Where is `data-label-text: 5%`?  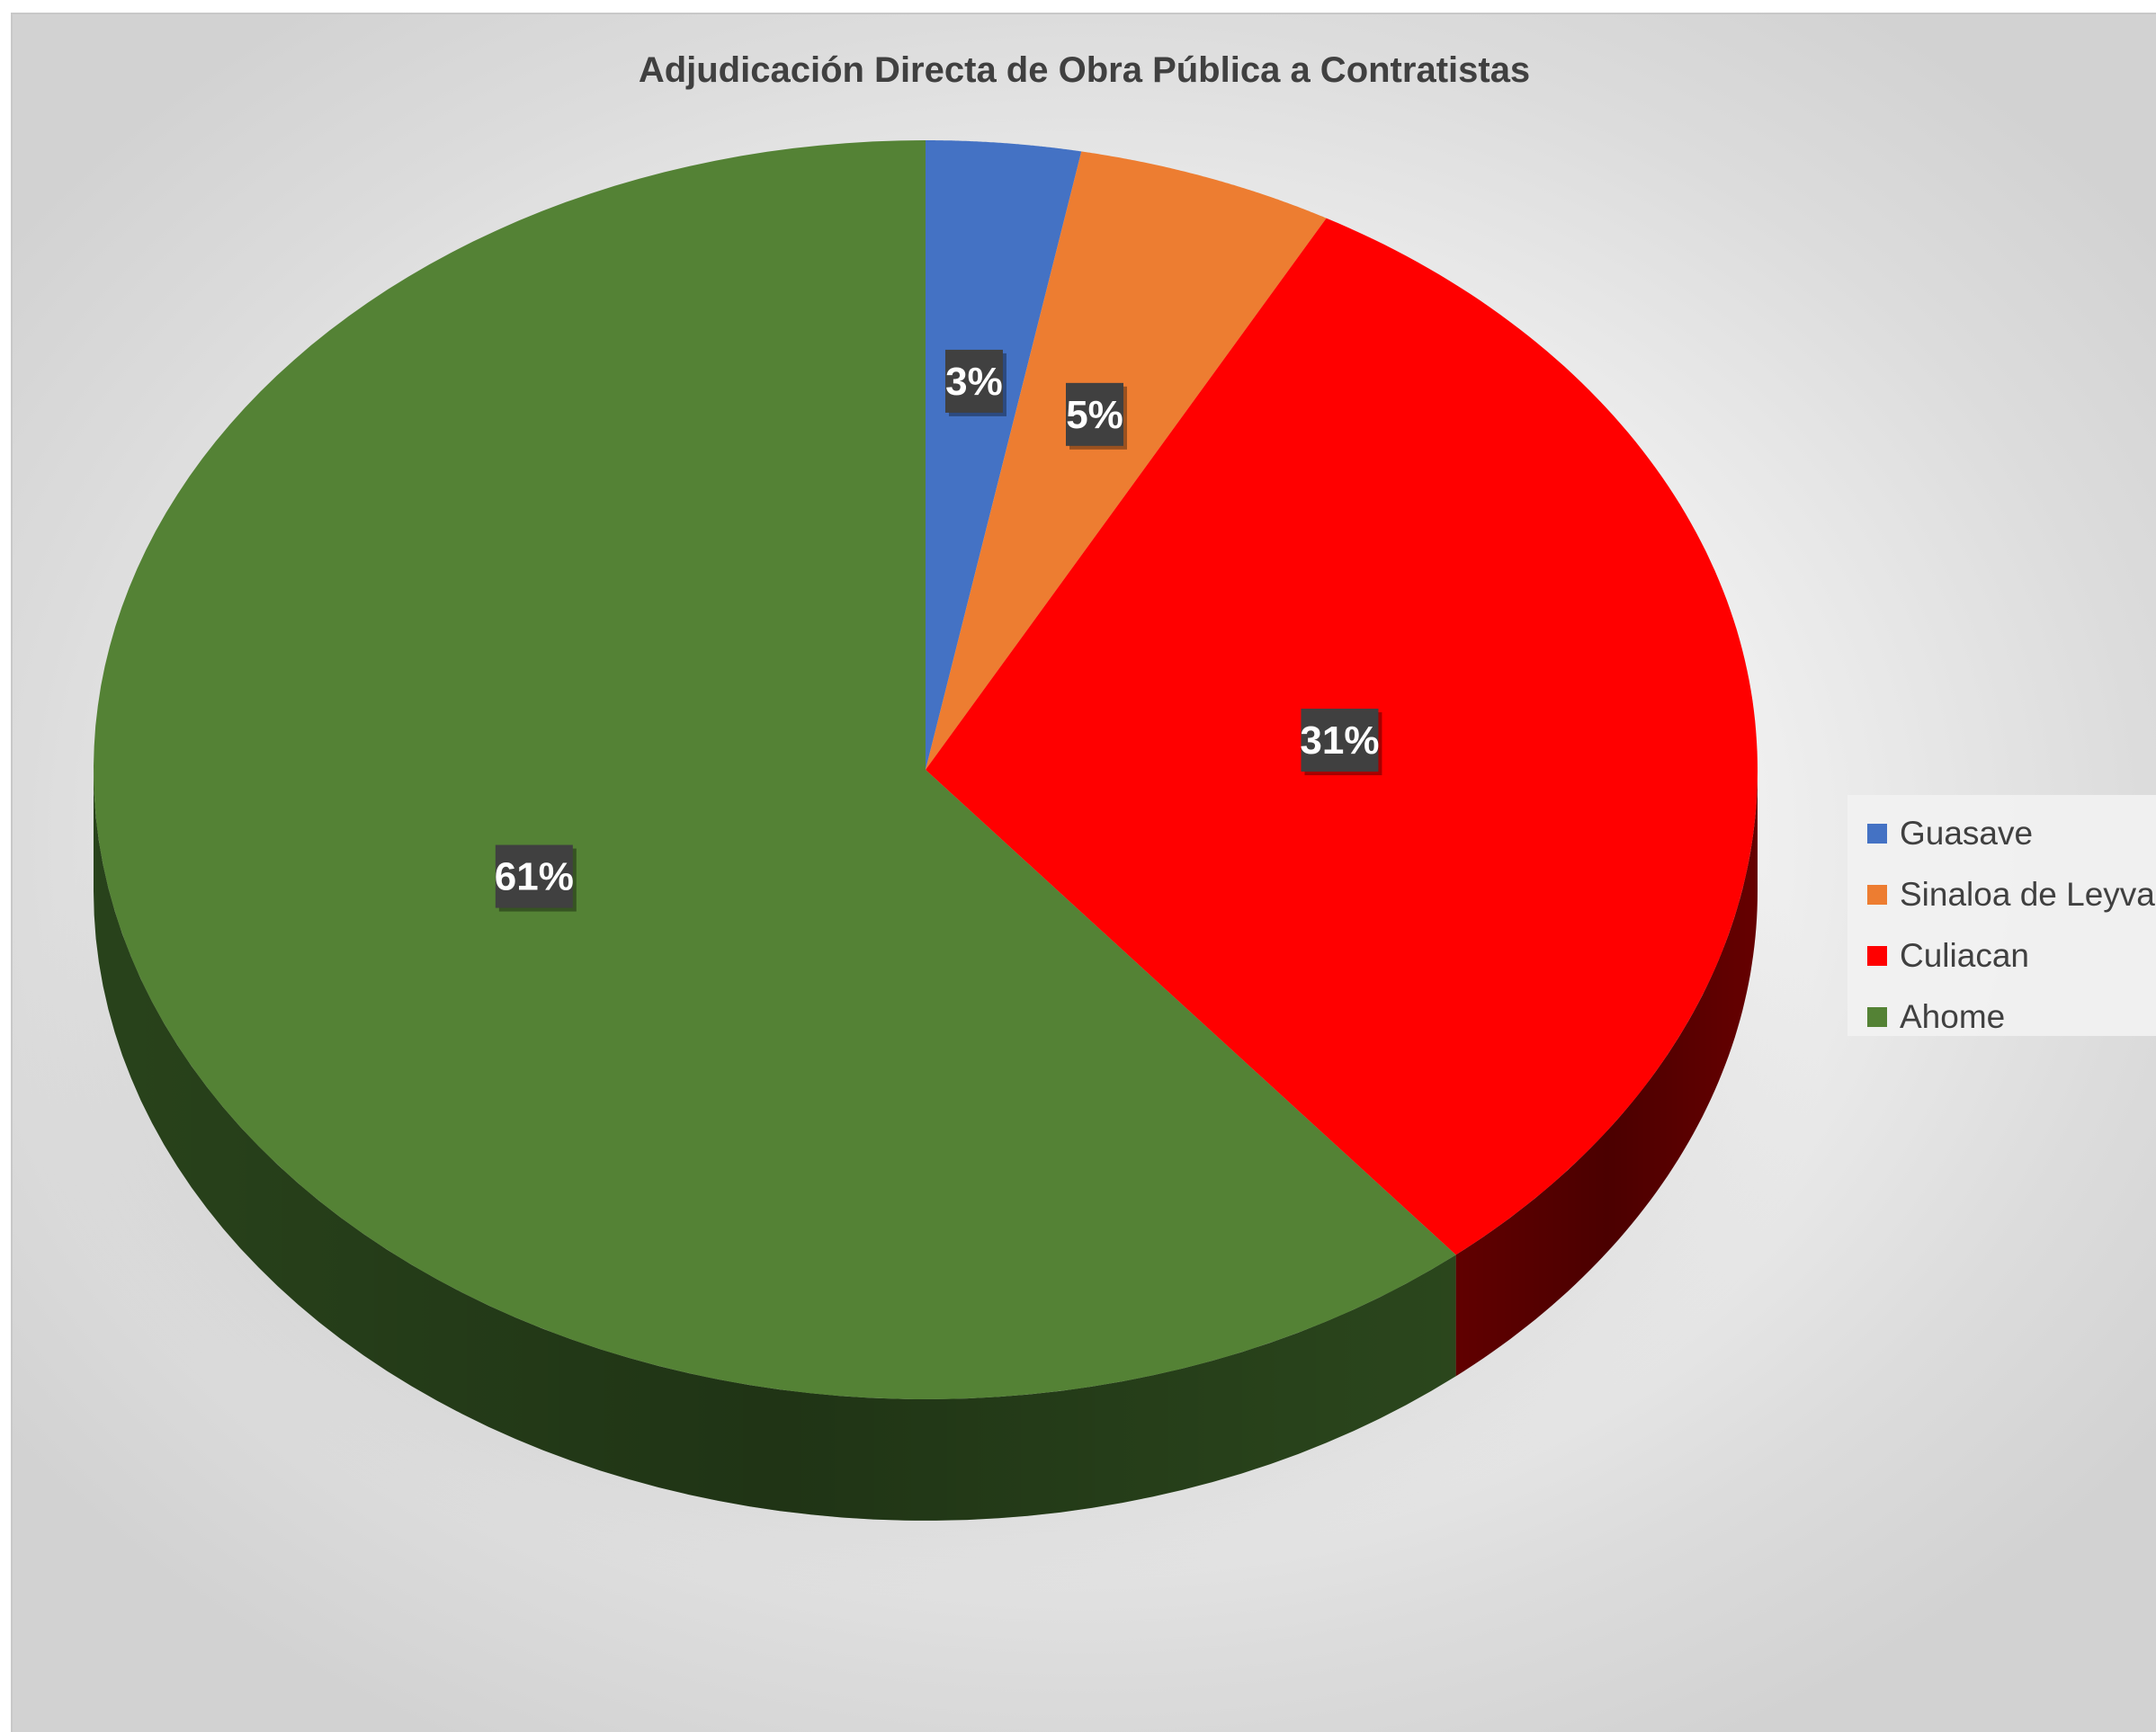 data-label-text: 5% is located at coordinates (1094, 415).